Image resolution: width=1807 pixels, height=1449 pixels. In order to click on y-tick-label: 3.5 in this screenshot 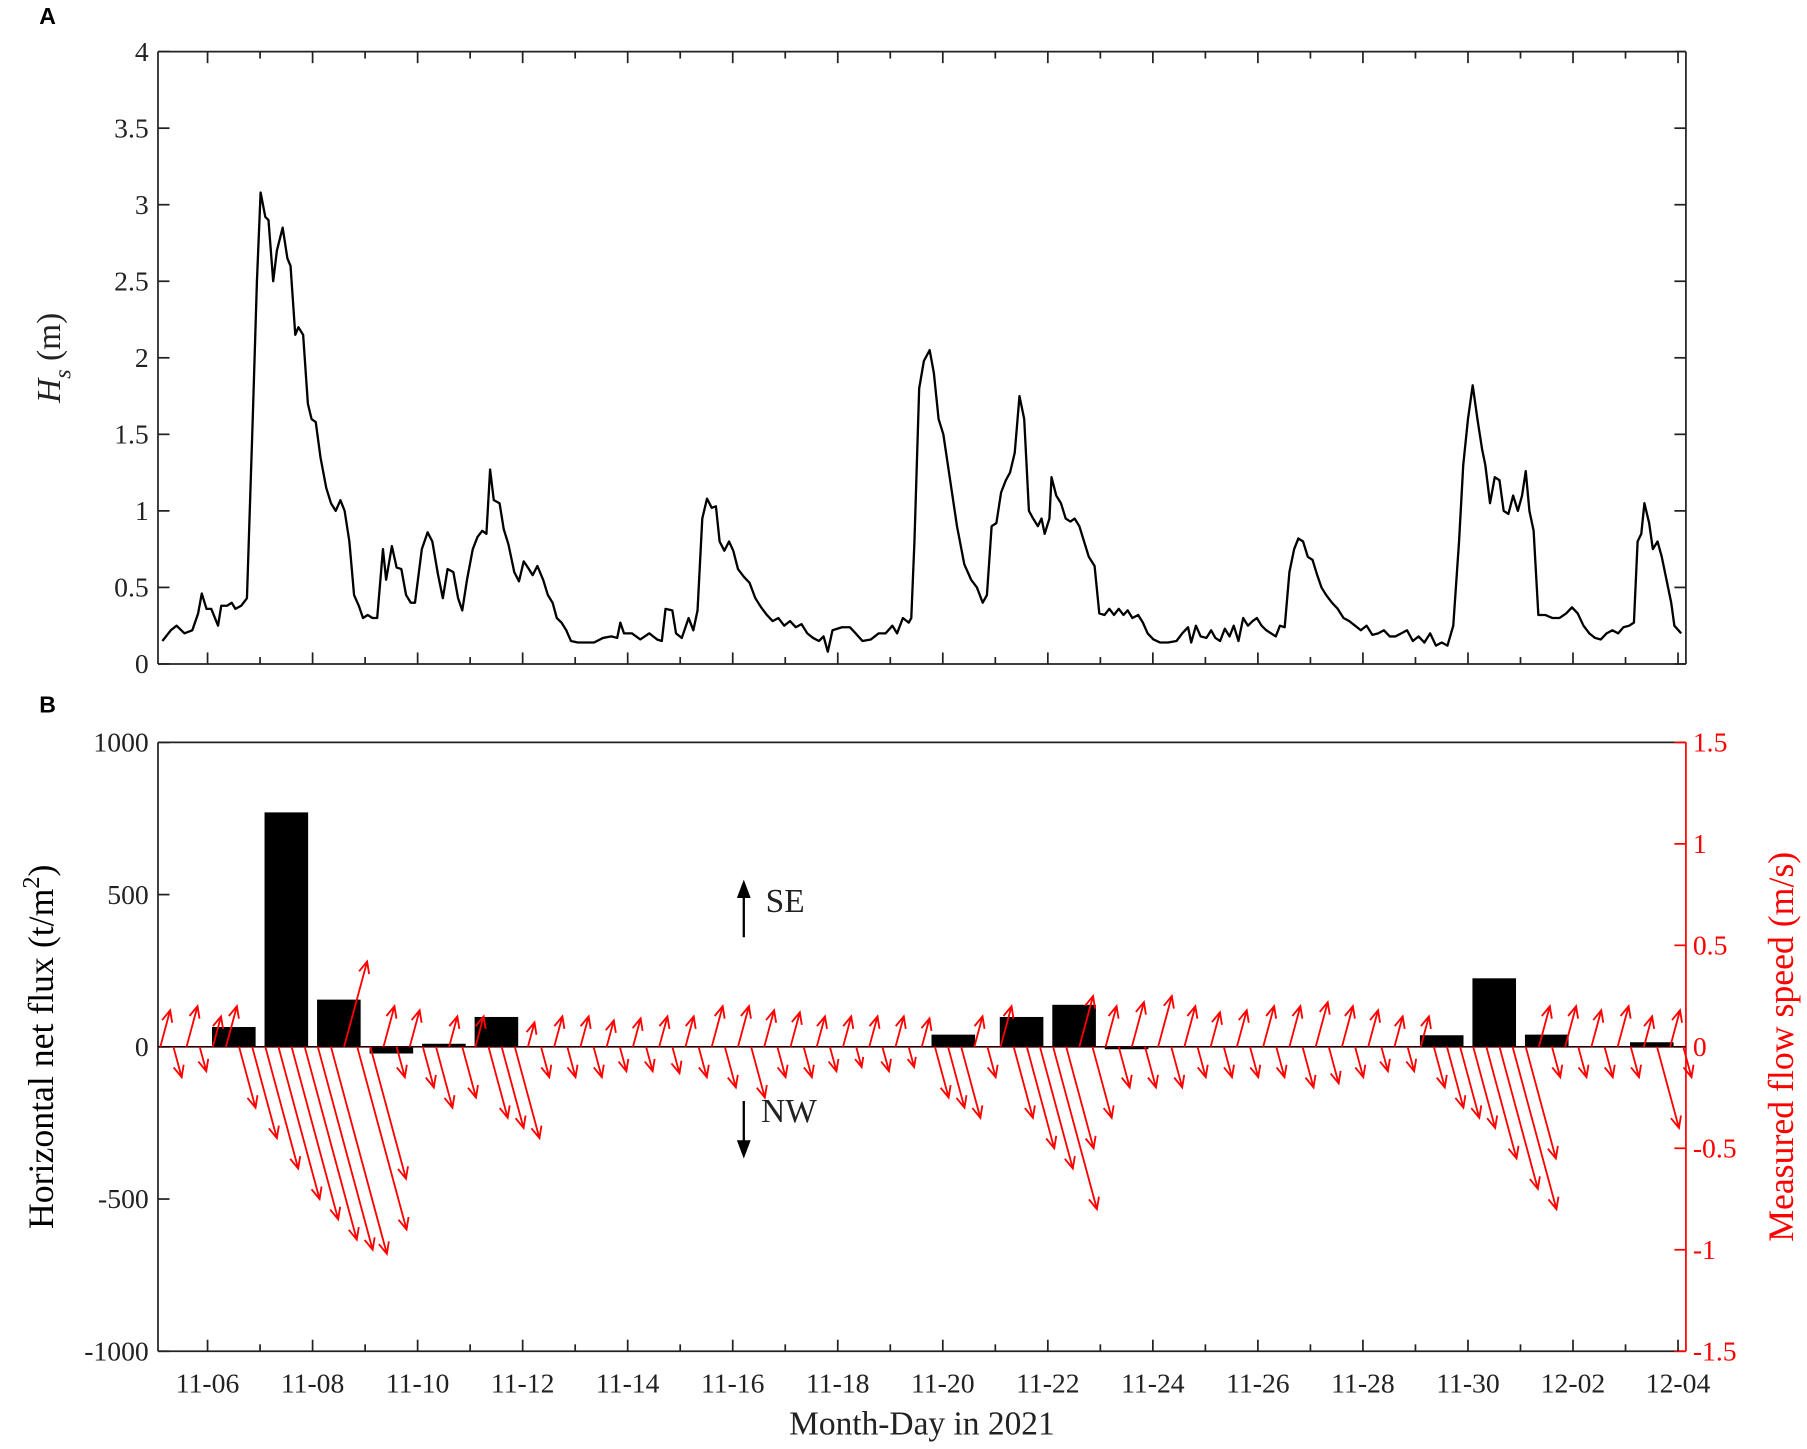, I will do `click(131, 127)`.